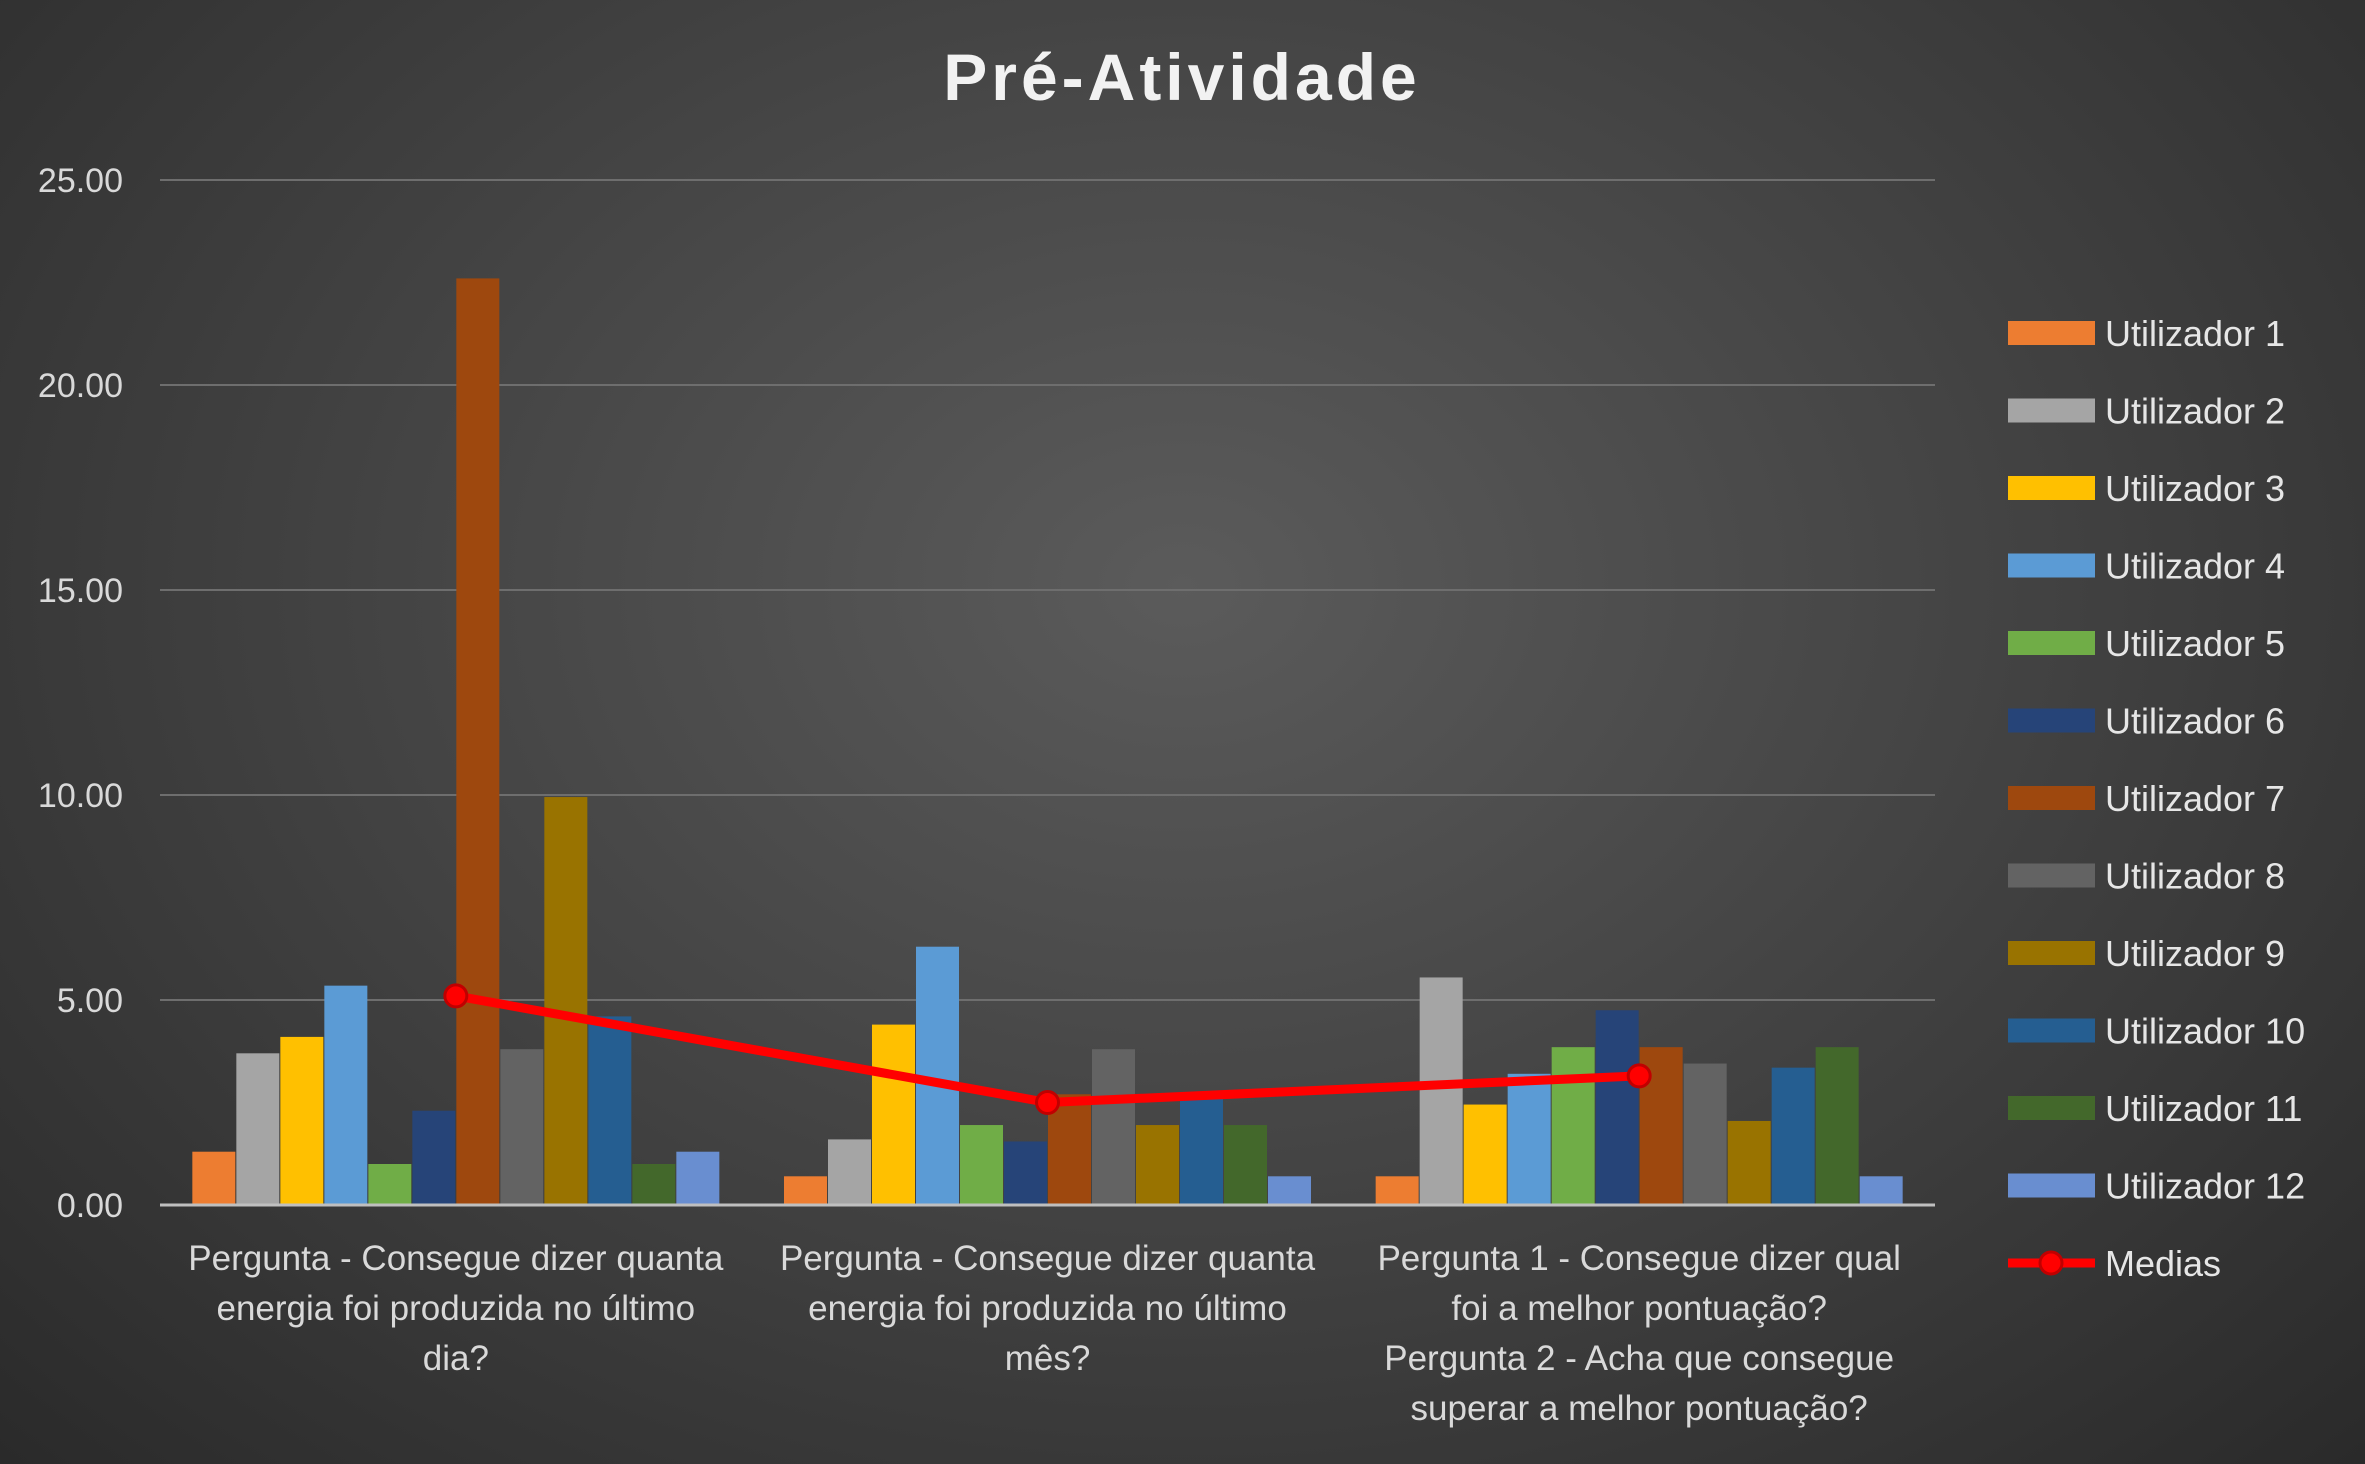  I want to click on legend-label: Utilizador 8, so click(2195, 876).